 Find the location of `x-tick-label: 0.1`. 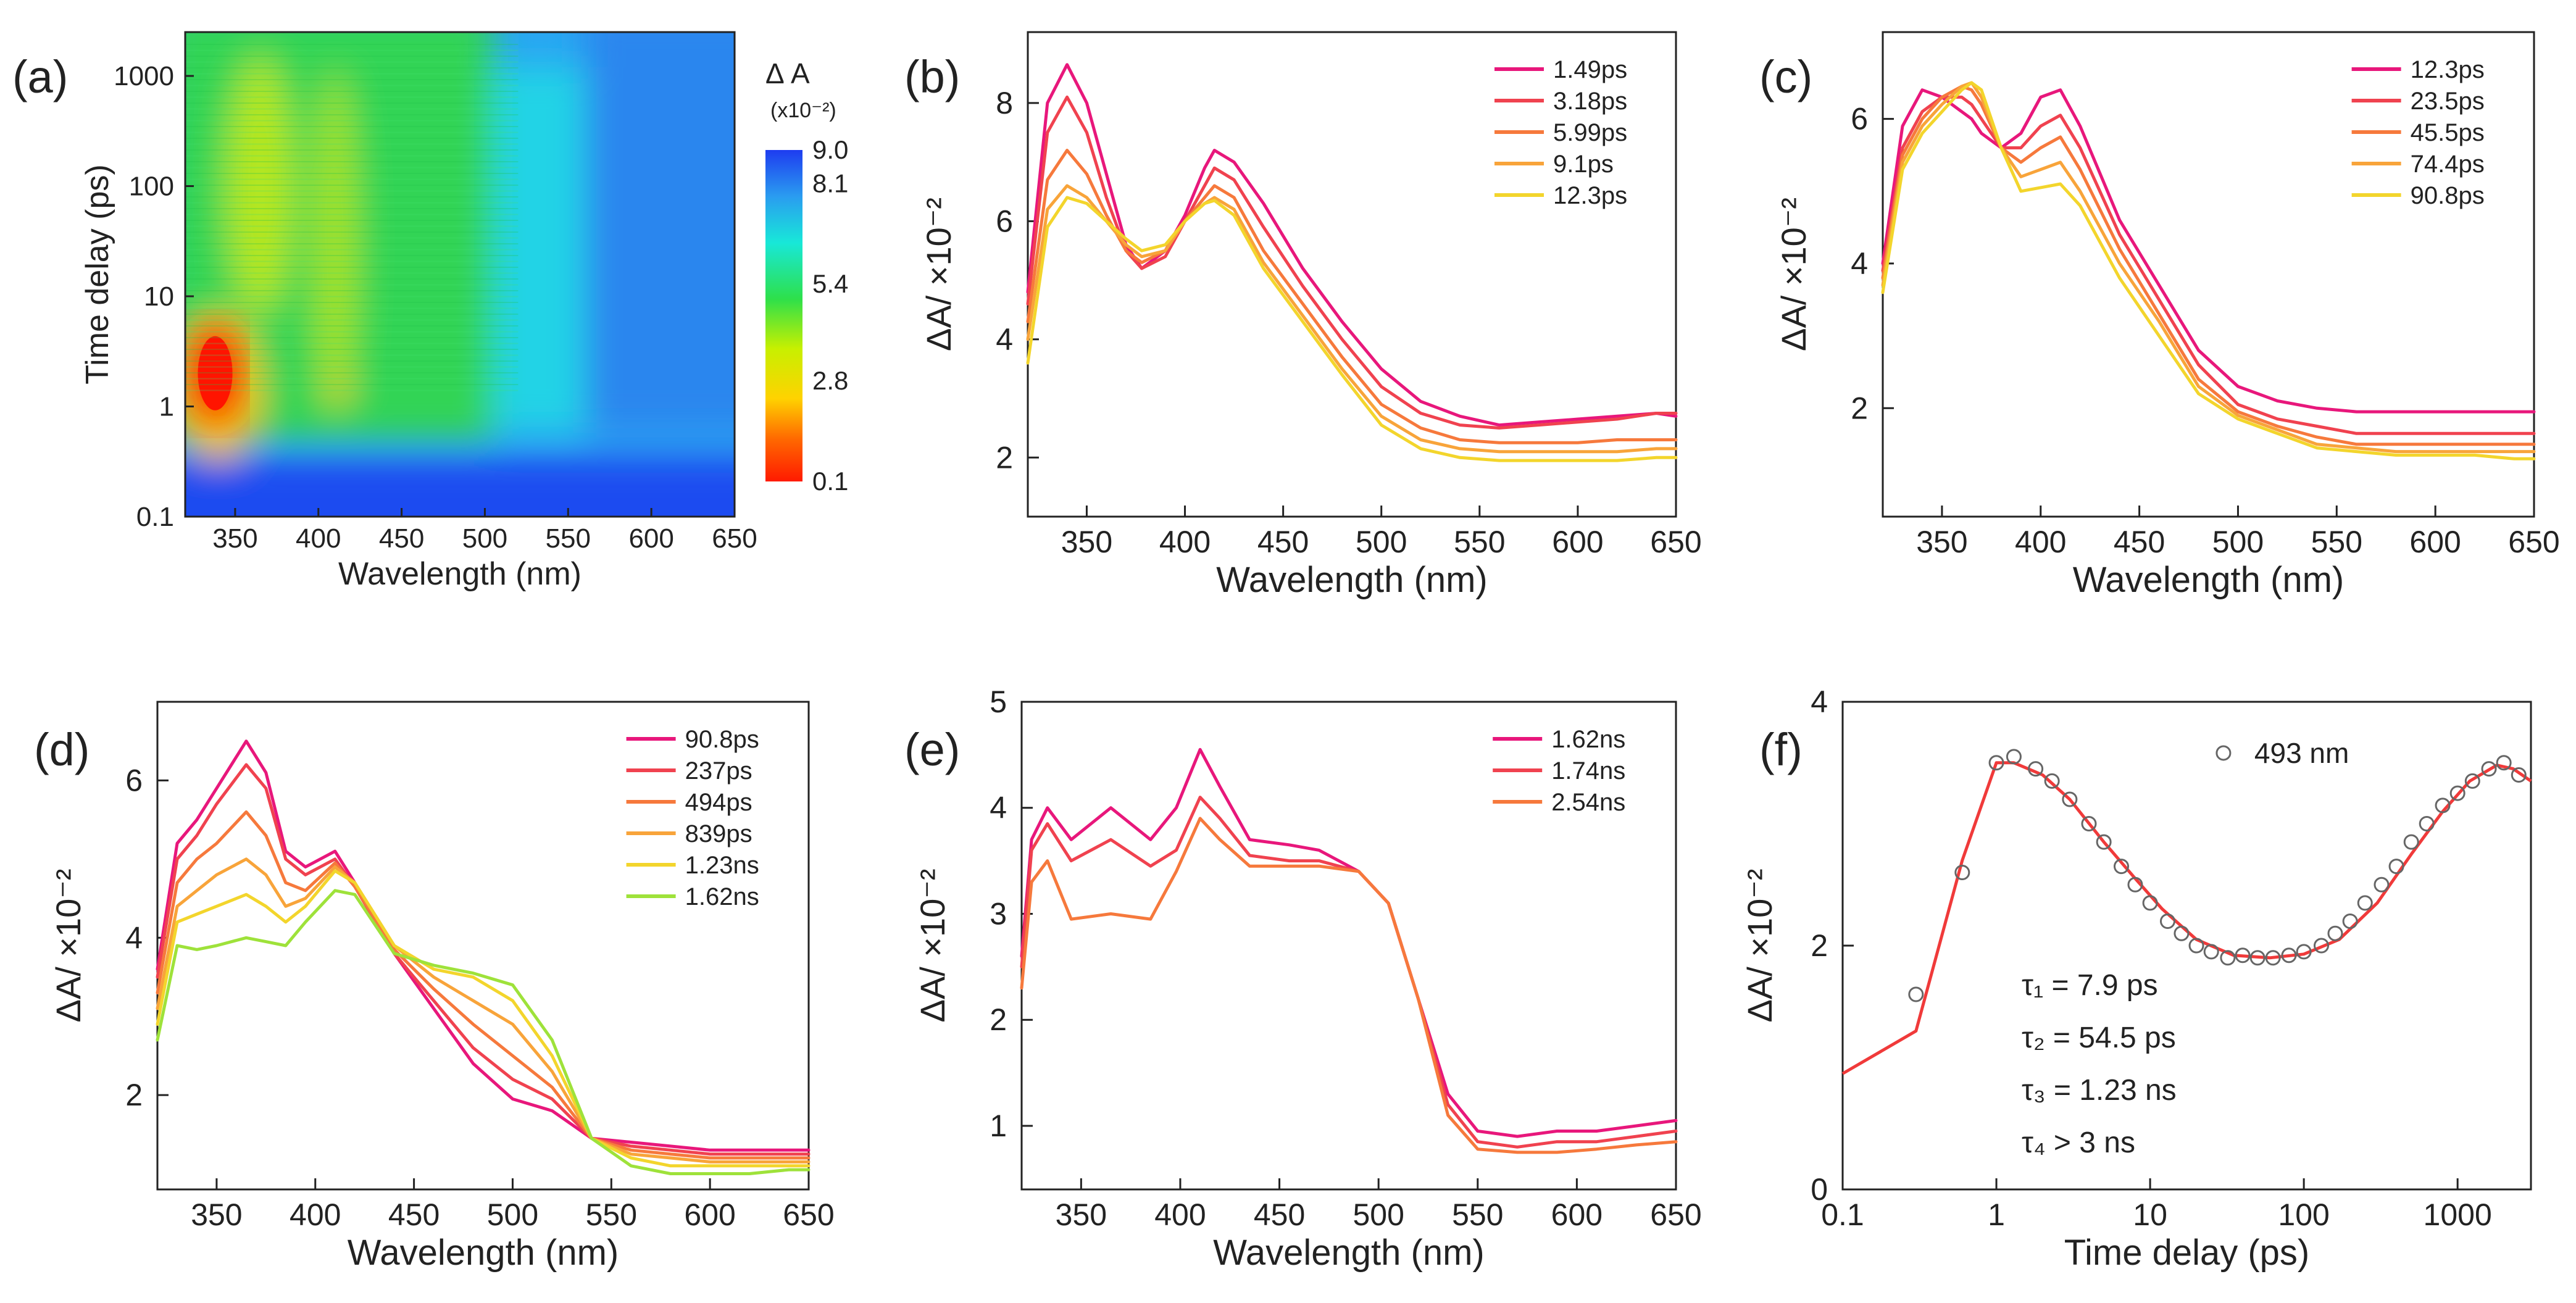

x-tick-label: 0.1 is located at coordinates (1843, 1214).